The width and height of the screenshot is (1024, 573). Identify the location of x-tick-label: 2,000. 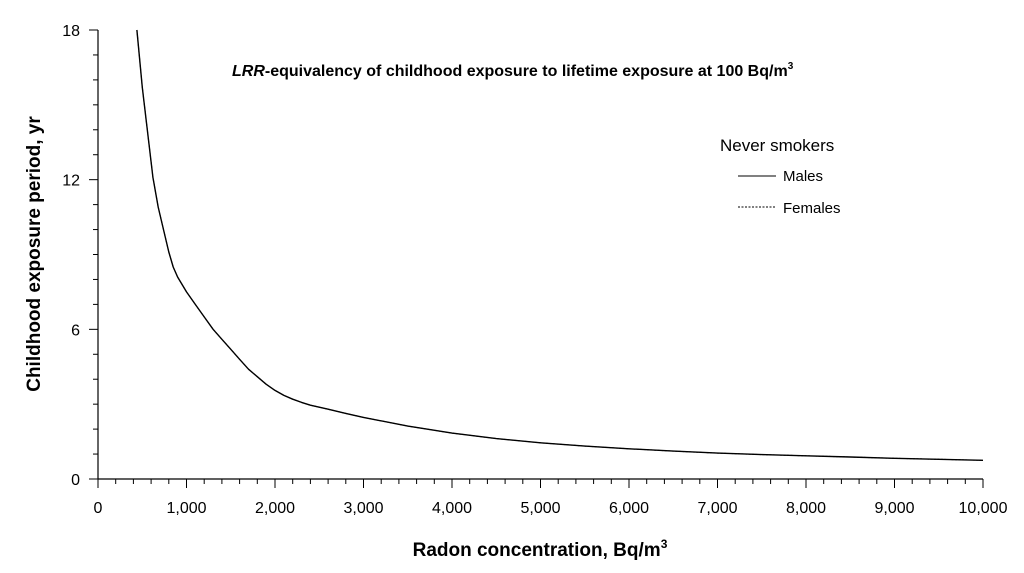
(275, 508).